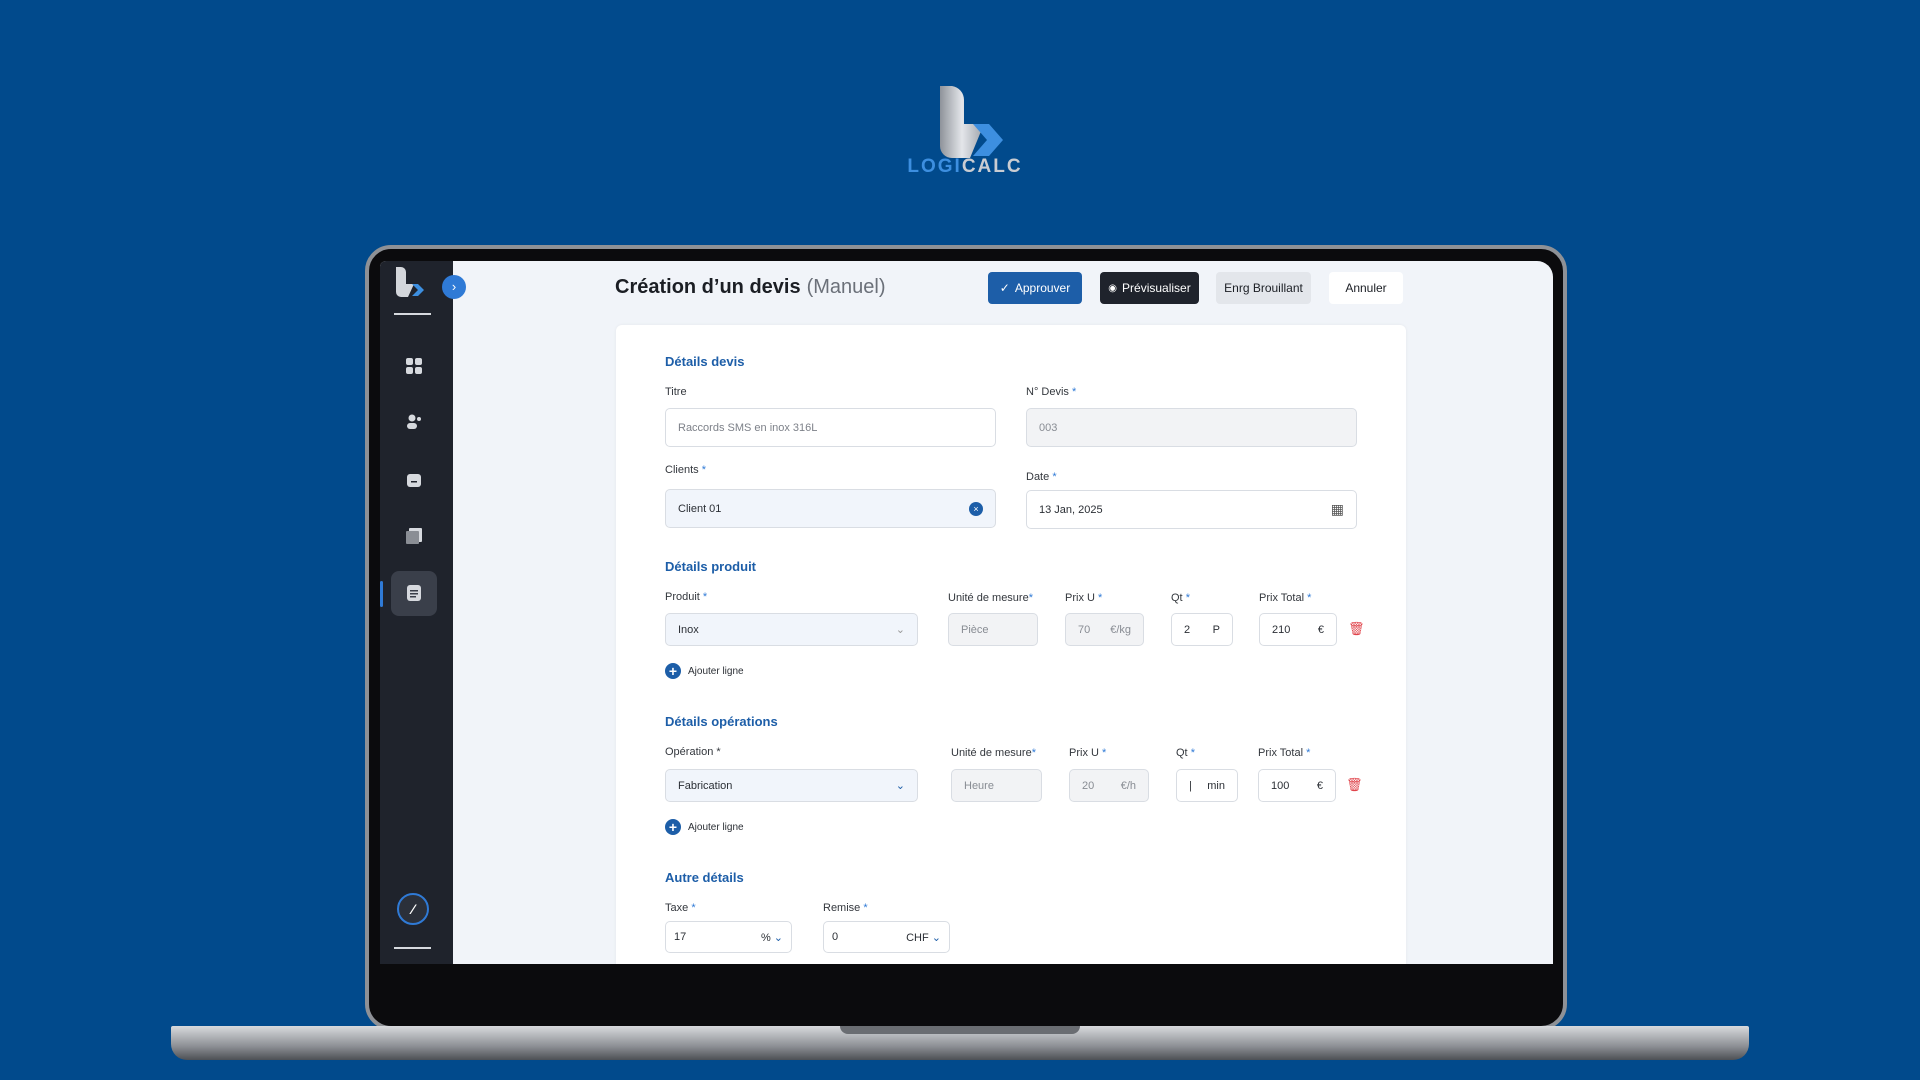  What do you see at coordinates (1298, 629) in the screenshot?
I see `total-input: 210 €` at bounding box center [1298, 629].